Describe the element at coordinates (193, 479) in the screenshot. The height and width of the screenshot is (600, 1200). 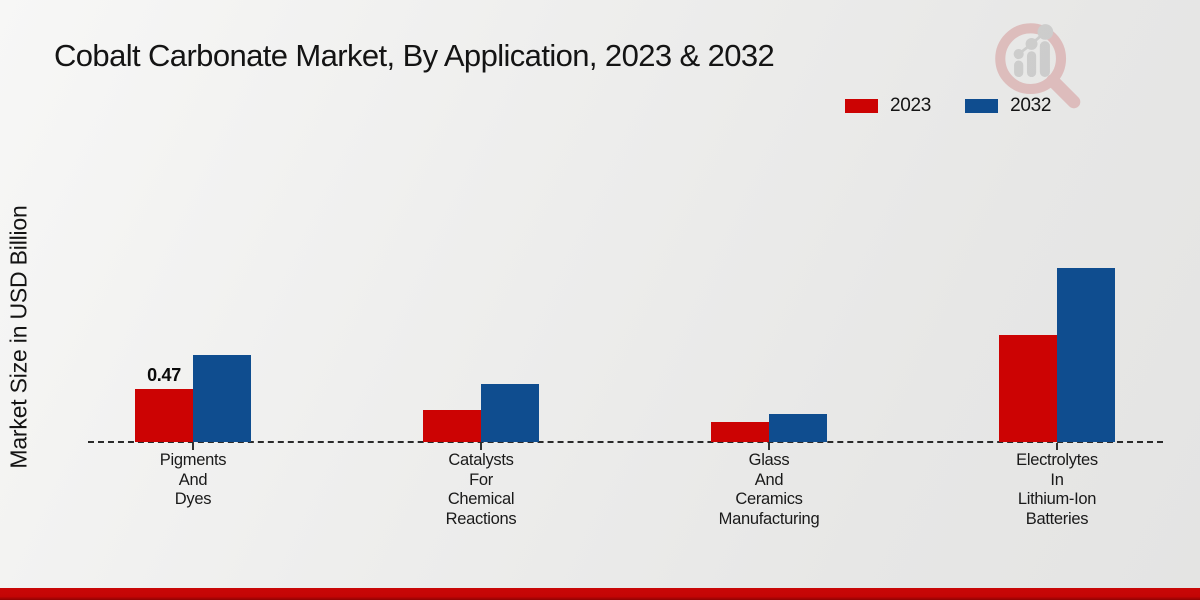
I see `category-label: Pigments And Dyes` at that location.